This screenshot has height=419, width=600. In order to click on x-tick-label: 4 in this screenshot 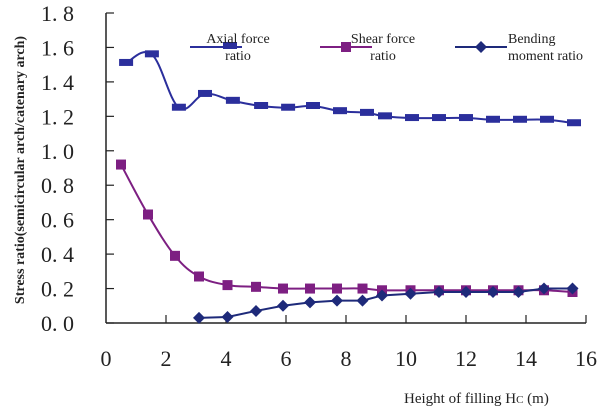, I will do `click(226, 358)`.